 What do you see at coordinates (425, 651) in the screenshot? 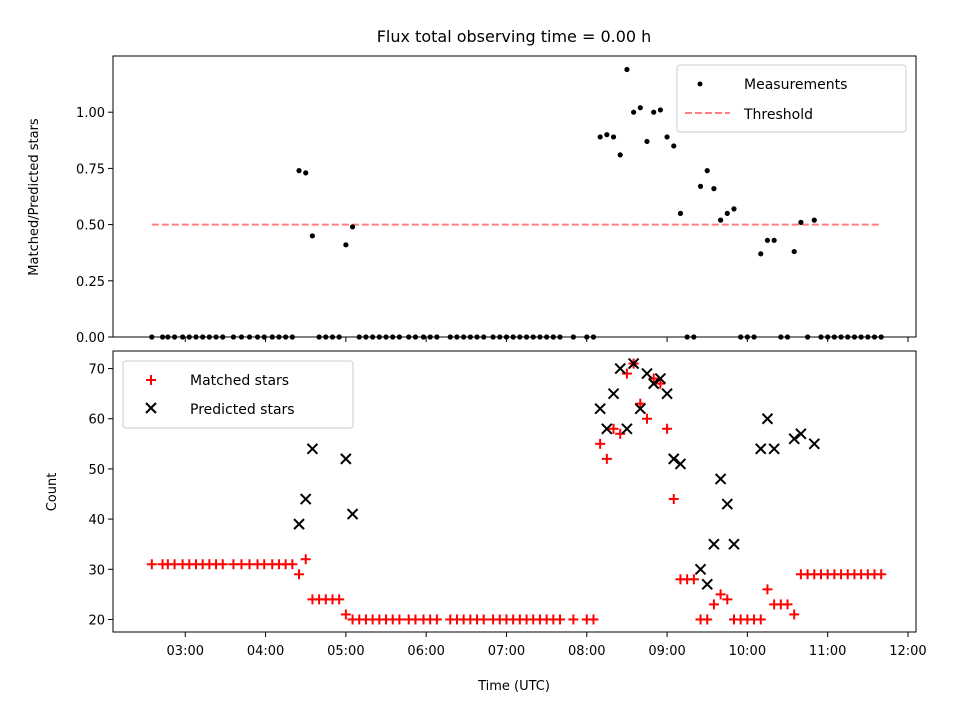
I see `bottom-x-tick-label-3: 06:00` at bounding box center [425, 651].